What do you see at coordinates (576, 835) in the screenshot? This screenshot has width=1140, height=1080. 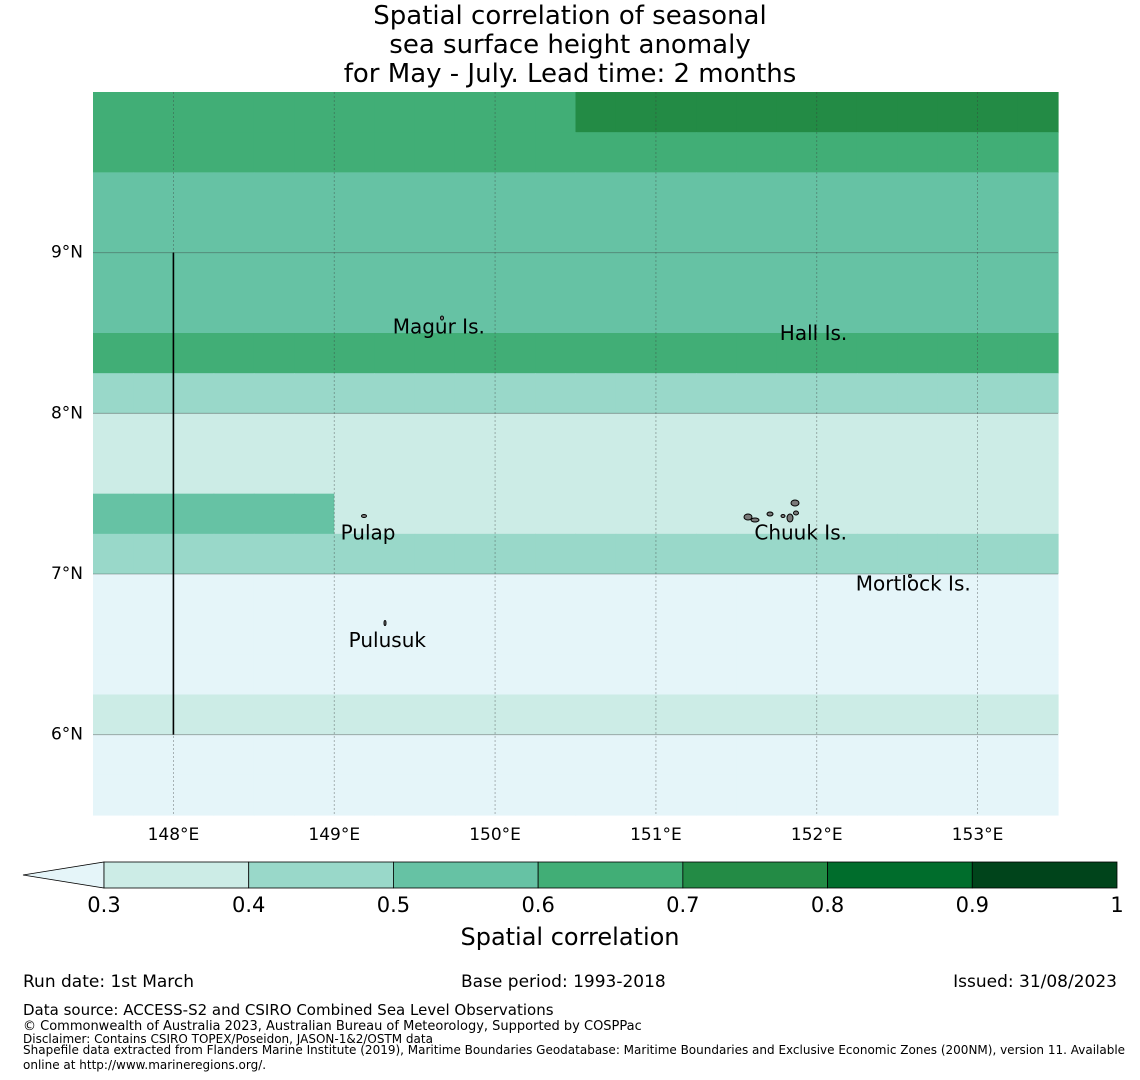 I see `x-axis-ticks: 148°E 149°E 150°E 151°E 152°E 153°E` at bounding box center [576, 835].